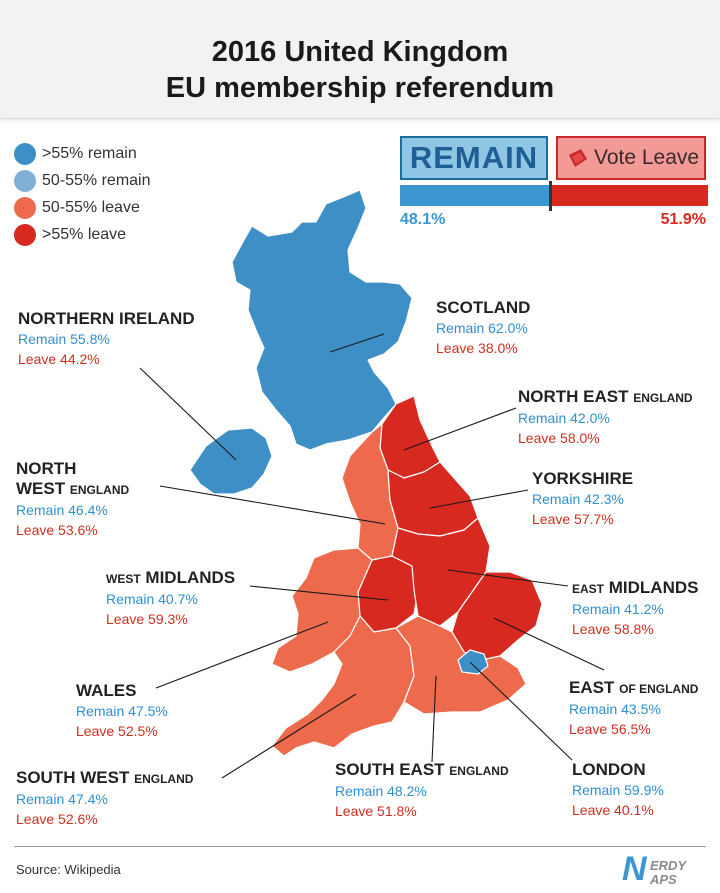  I want to click on label-london: LONDON Remain 59.9% Leave 40.1%, so click(618, 790).